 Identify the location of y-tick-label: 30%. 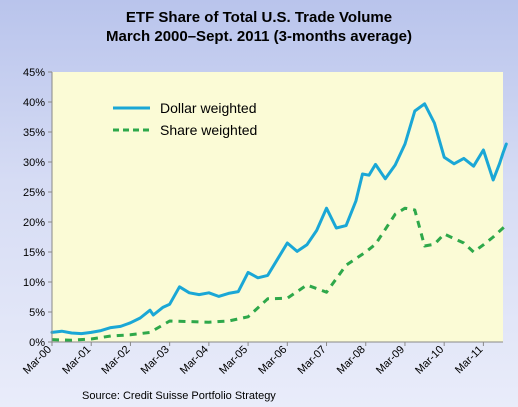
(34, 163).